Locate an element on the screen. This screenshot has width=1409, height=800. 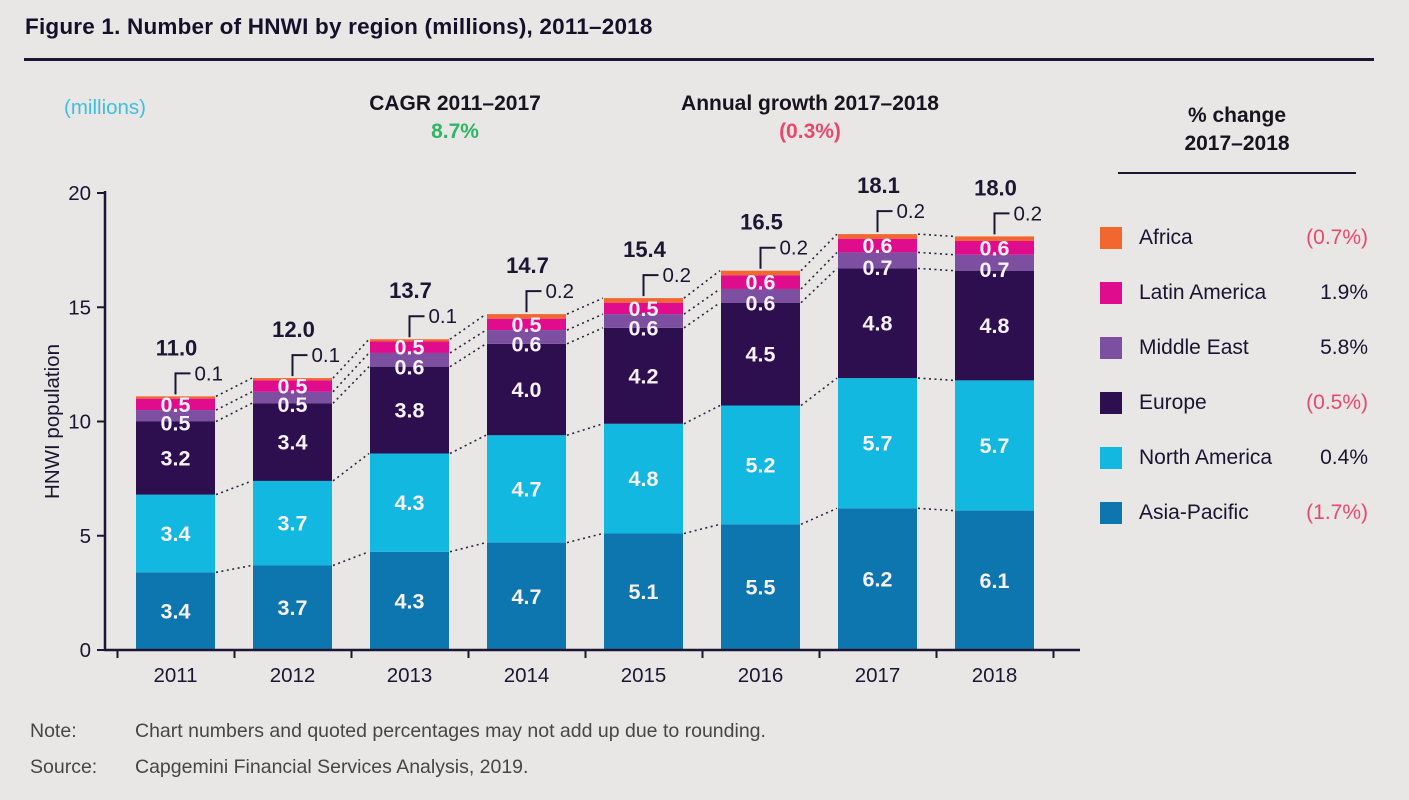
bar-segment-2012-north-america is located at coordinates (292, 523).